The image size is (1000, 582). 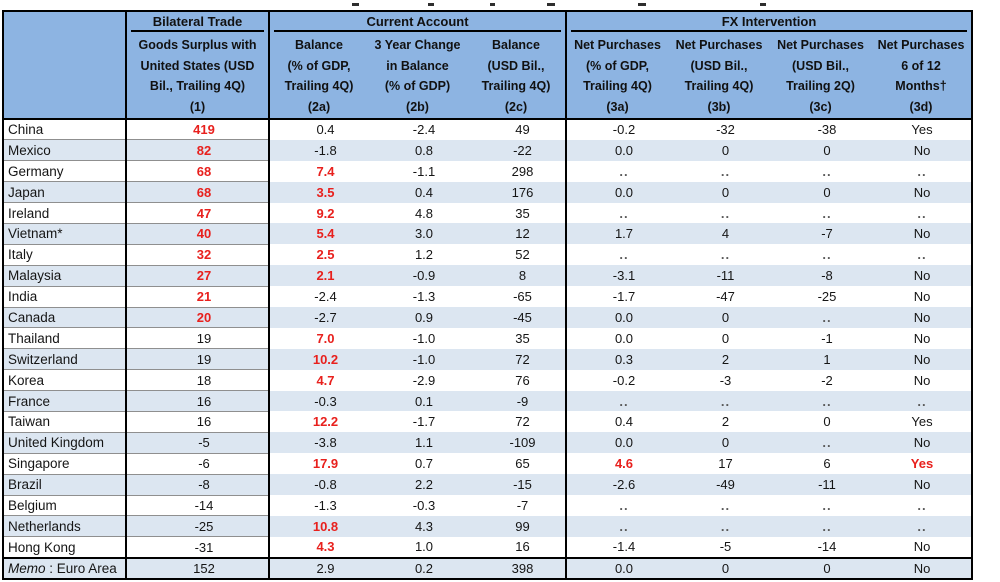 I want to click on value-cell: 1, so click(x=820, y=359).